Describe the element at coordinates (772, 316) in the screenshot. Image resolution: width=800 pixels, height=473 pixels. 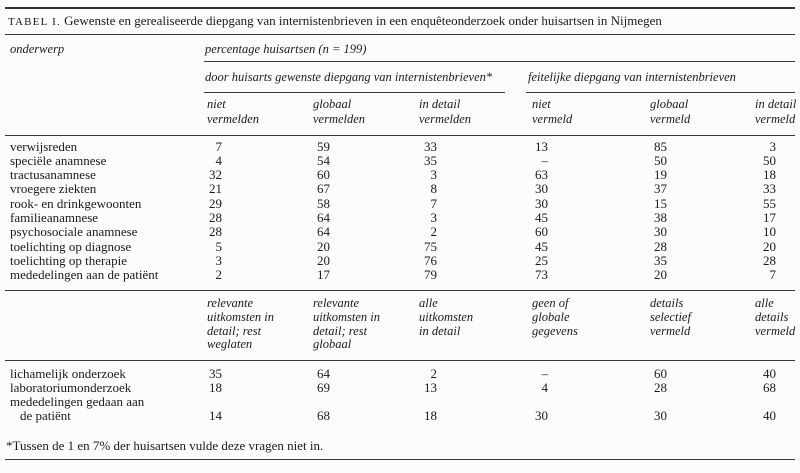
I see `subheader-line: details` at that location.